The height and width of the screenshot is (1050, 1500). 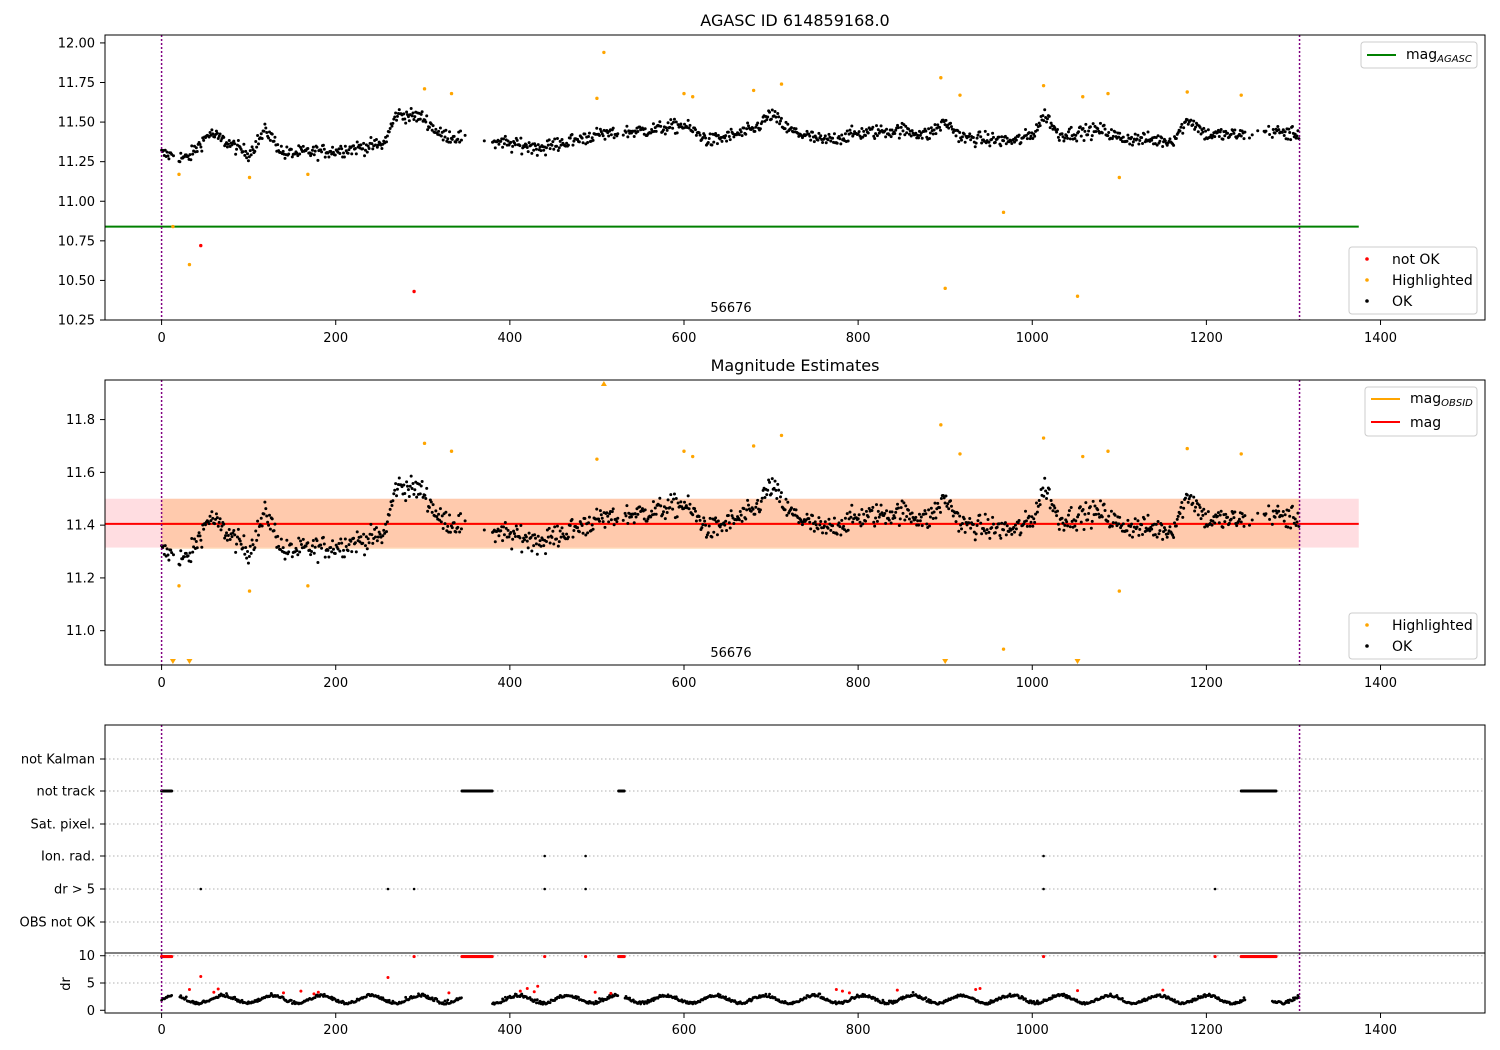 What do you see at coordinates (80, 631) in the screenshot?
I see `y-tick-label: 11.0` at bounding box center [80, 631].